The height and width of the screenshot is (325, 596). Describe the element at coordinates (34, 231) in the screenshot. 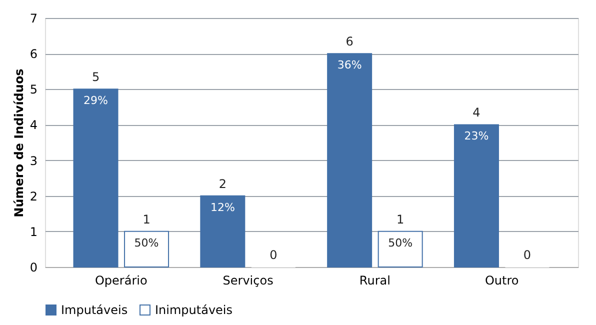

I see `y-tick-label: 1` at that location.